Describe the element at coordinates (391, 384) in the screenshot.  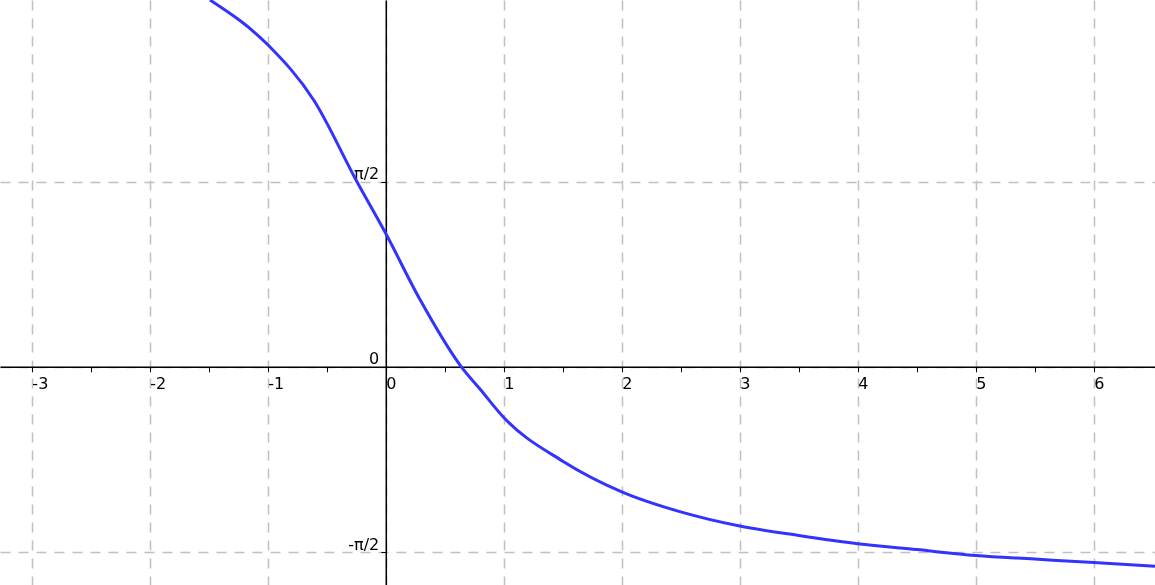
I see `x-tick-label: 0` at that location.